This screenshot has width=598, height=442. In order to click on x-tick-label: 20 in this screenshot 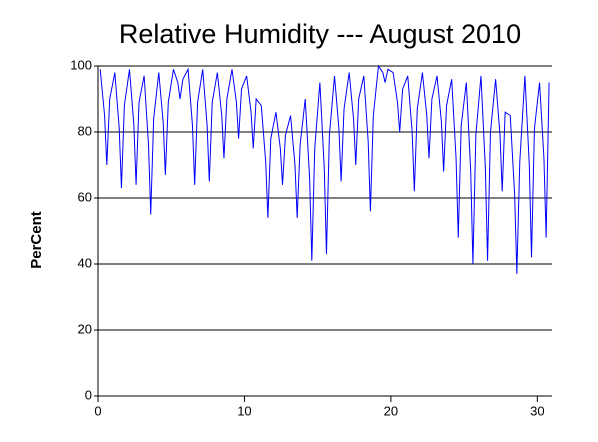, I will do `click(391, 410)`.